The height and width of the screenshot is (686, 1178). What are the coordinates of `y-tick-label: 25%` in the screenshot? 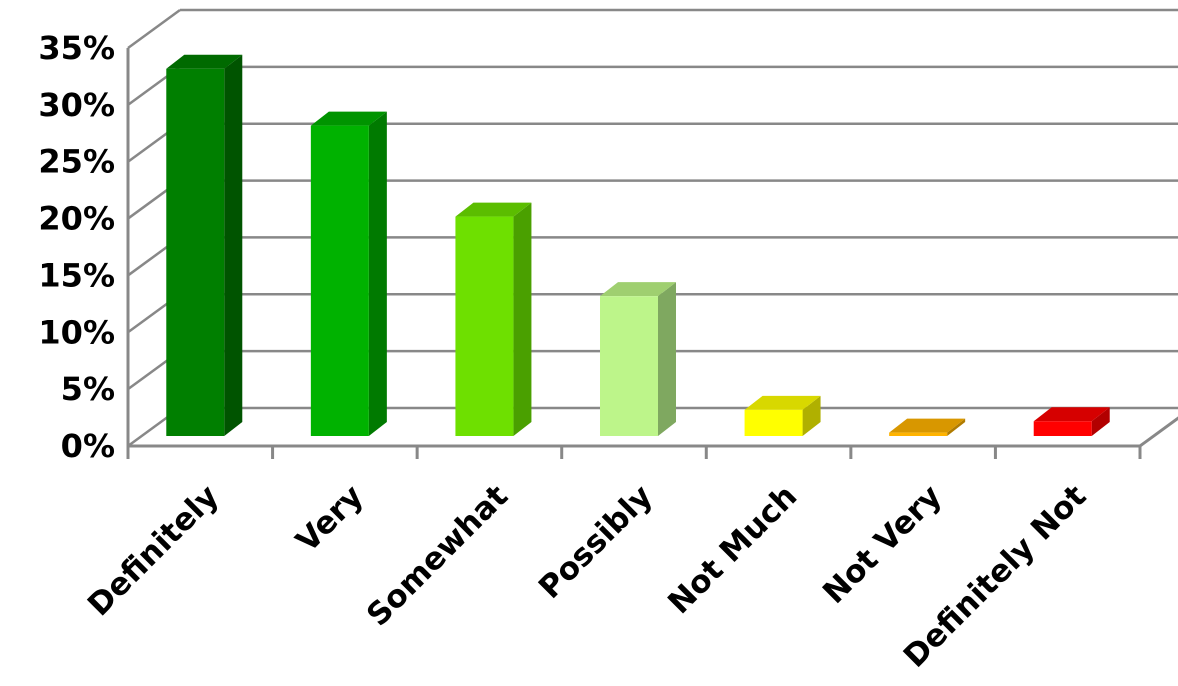 It's located at (76, 162).